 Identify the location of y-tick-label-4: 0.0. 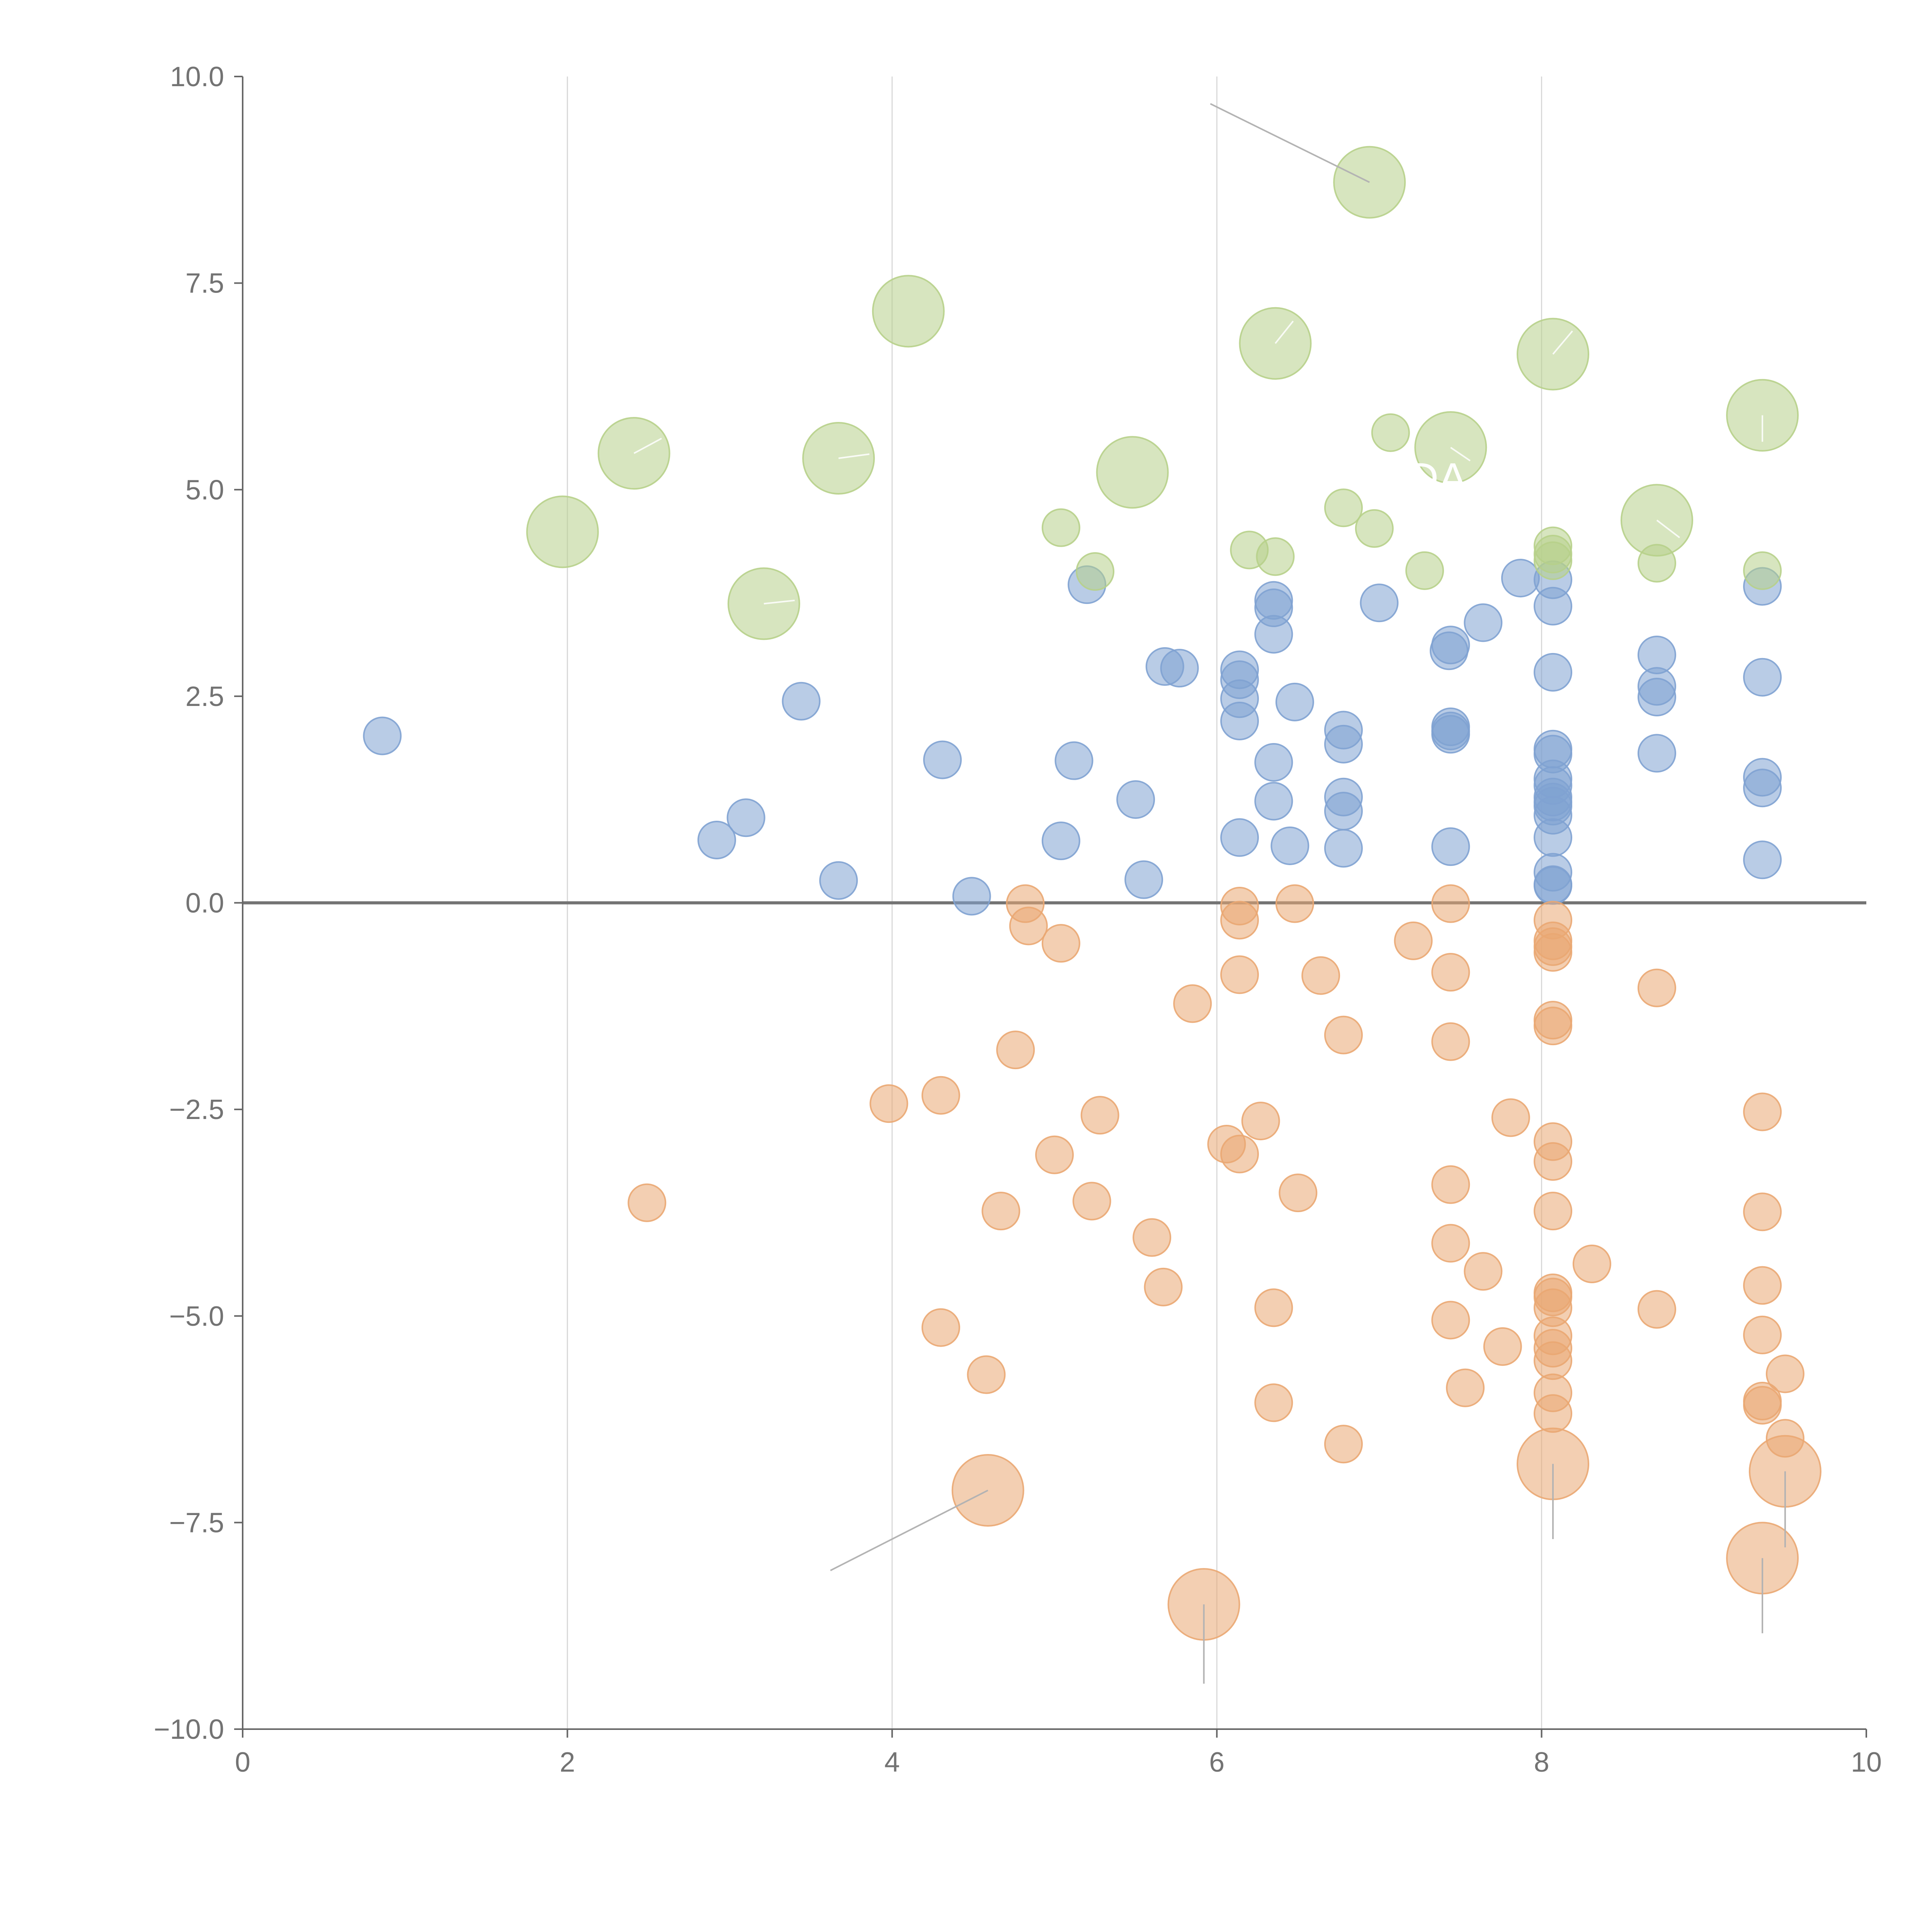
(205, 904).